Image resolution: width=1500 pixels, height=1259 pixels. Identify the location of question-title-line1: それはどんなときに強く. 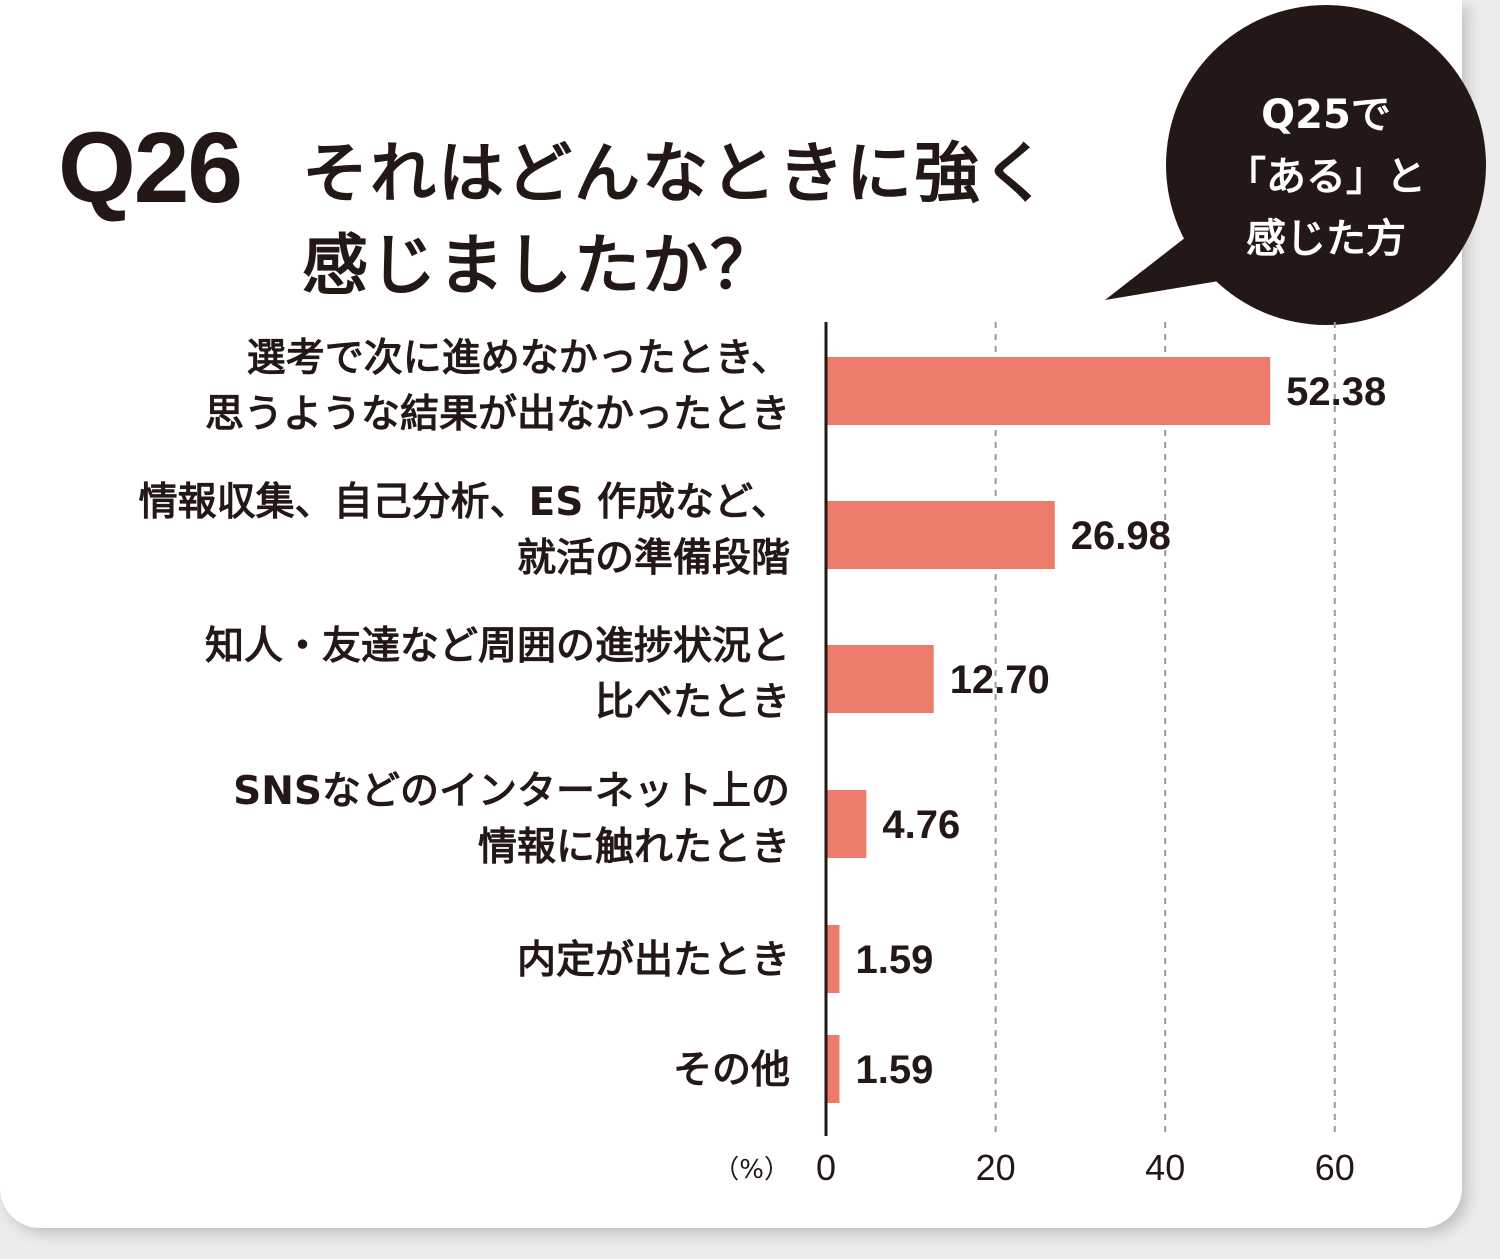
(676, 173).